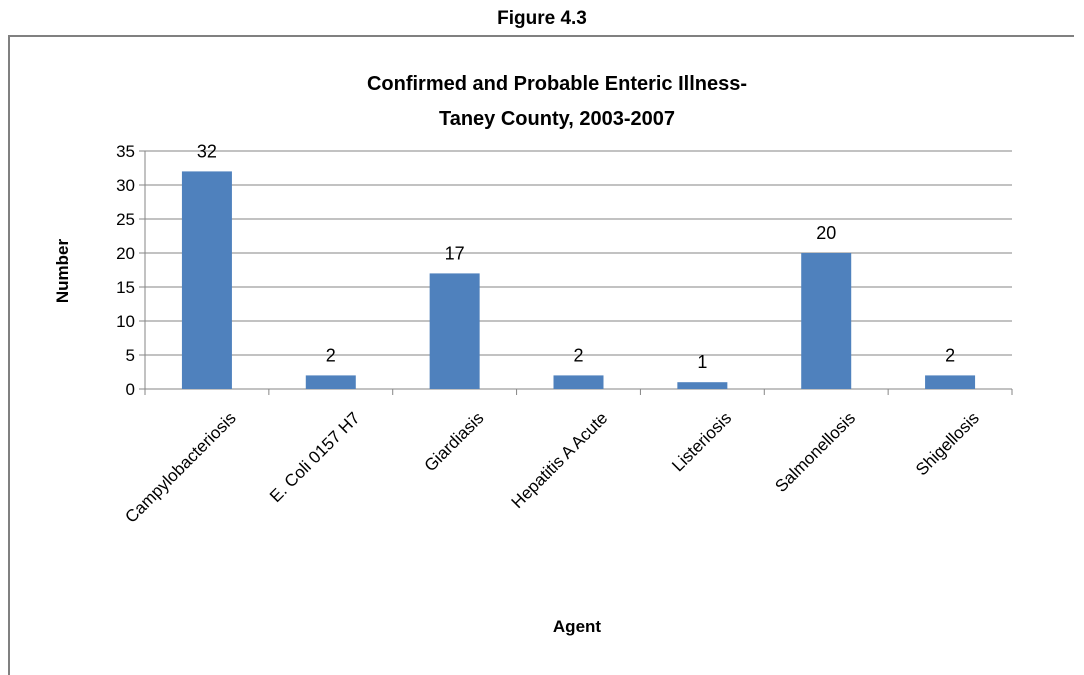 The width and height of the screenshot is (1084, 675). What do you see at coordinates (542, 18) in the screenshot?
I see `figure-caption: Figure 4.3` at bounding box center [542, 18].